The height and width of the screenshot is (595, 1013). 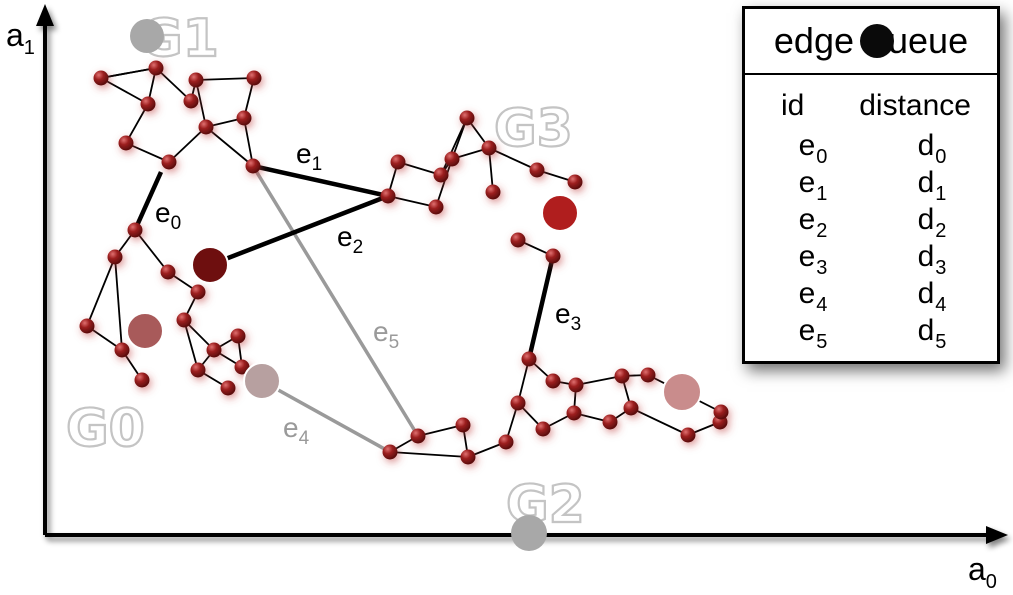 What do you see at coordinates (871, 238) in the screenshot?
I see `edge-queue-rows: e0 d0 e1 d1 e2 d2 e3 d3 e4 d4 e5 d5` at bounding box center [871, 238].